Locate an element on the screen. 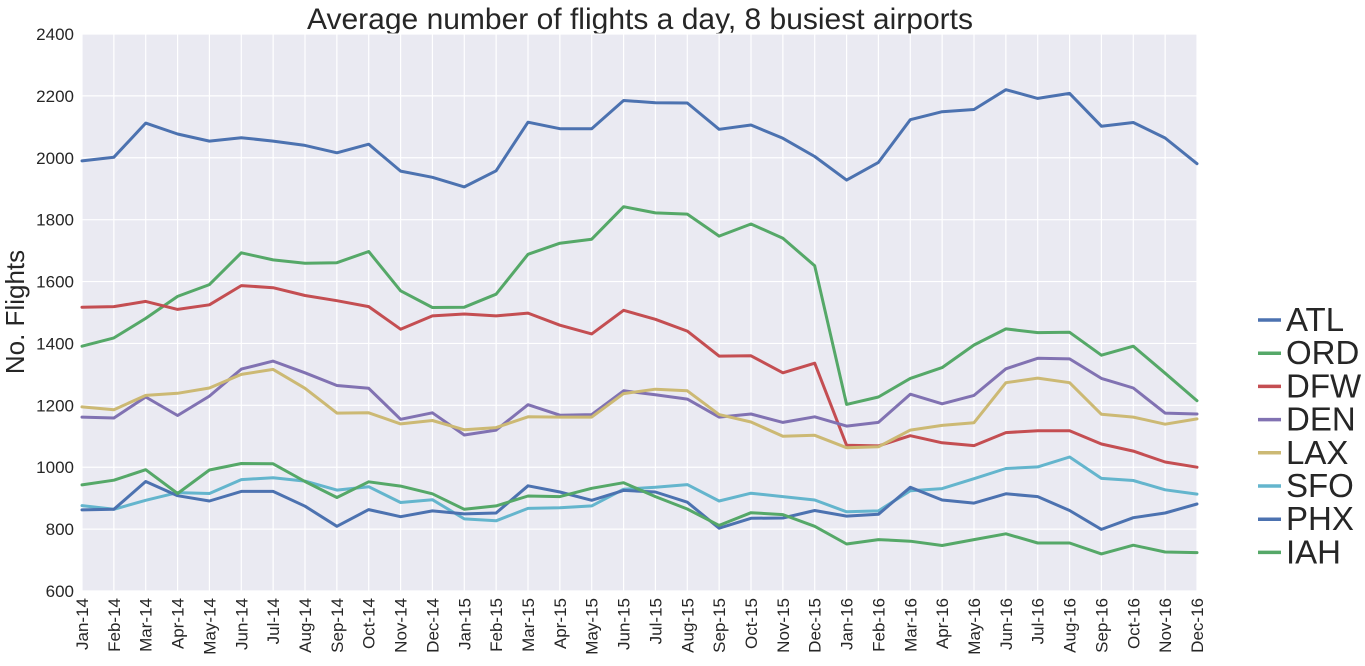 Image resolution: width=1365 pixels, height=666 pixels. x-tick-label: Sep-15 is located at coordinates (719, 625).